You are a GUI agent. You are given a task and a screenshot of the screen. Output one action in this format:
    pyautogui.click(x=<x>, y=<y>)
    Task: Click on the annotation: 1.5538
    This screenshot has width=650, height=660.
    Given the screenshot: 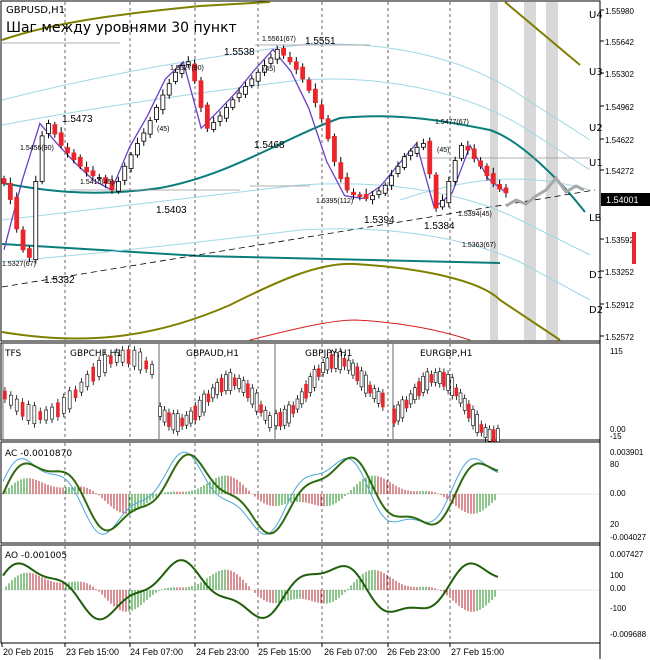 What is the action you would take?
    pyautogui.click(x=239, y=52)
    